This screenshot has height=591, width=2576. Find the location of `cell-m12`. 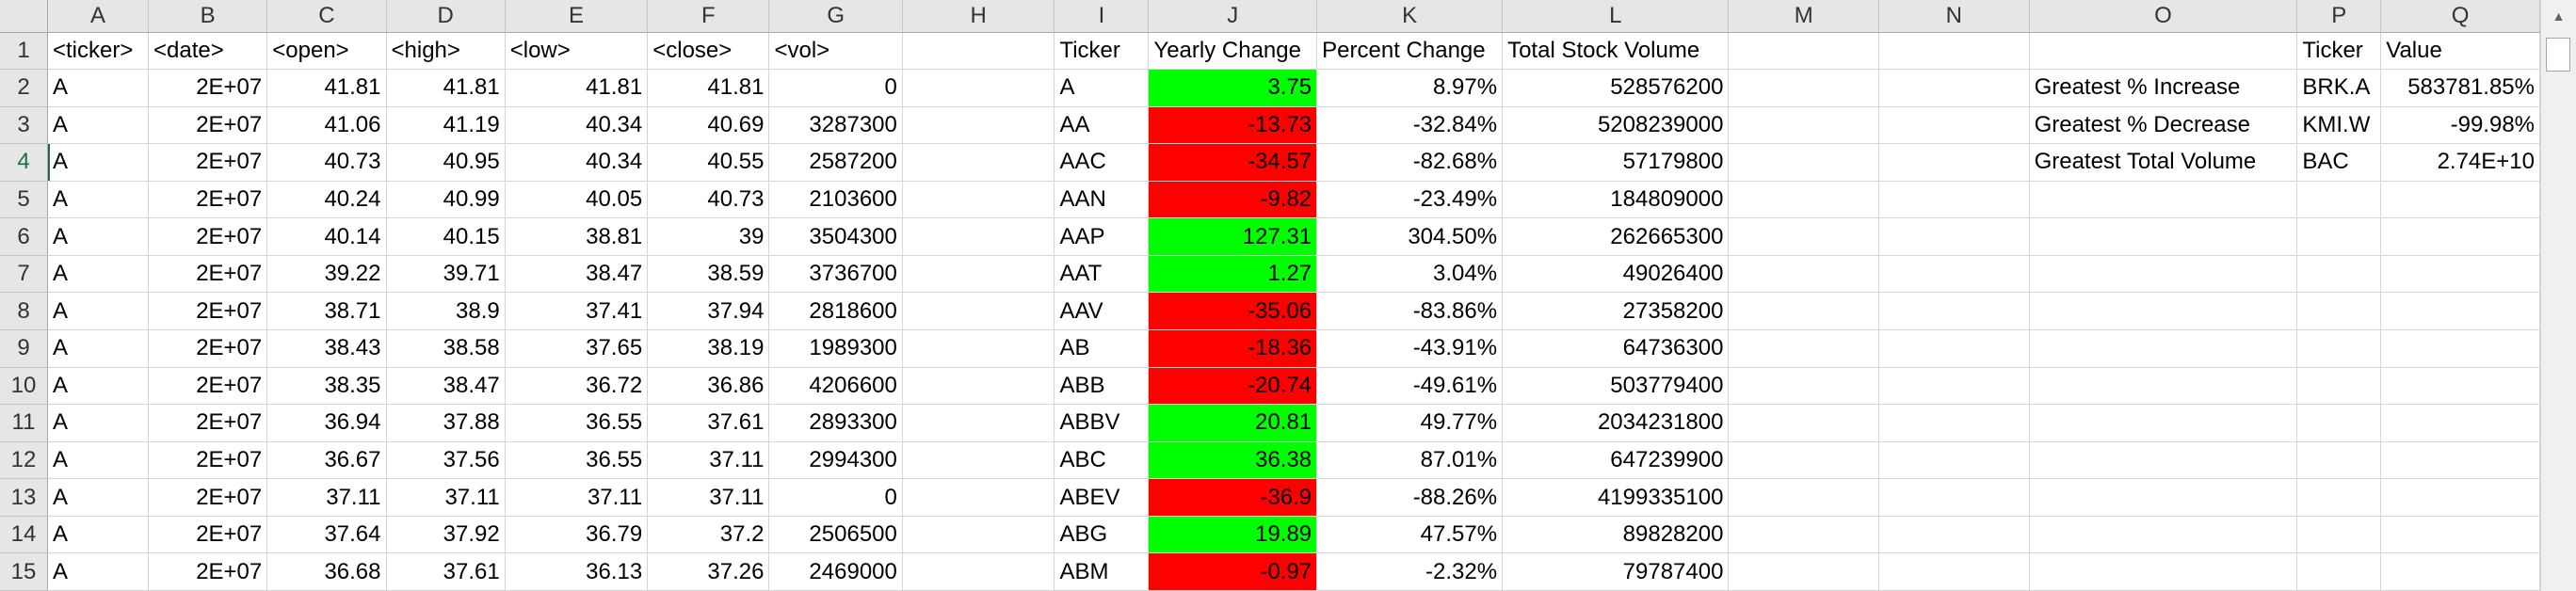

cell-m12 is located at coordinates (1803, 460).